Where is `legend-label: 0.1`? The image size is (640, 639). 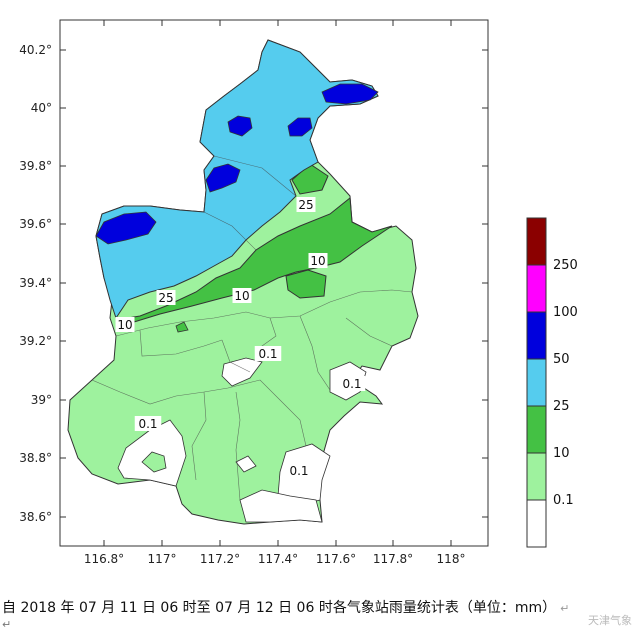 legend-label: 0.1 is located at coordinates (563, 500).